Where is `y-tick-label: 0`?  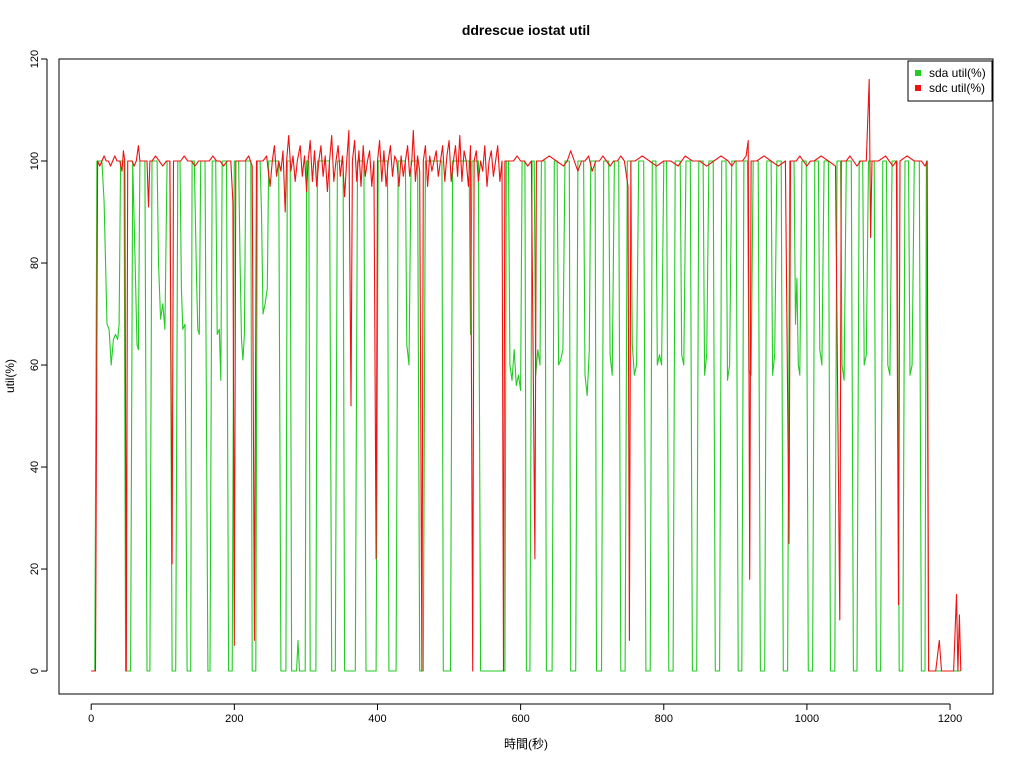
y-tick-label: 0 is located at coordinates (35, 671).